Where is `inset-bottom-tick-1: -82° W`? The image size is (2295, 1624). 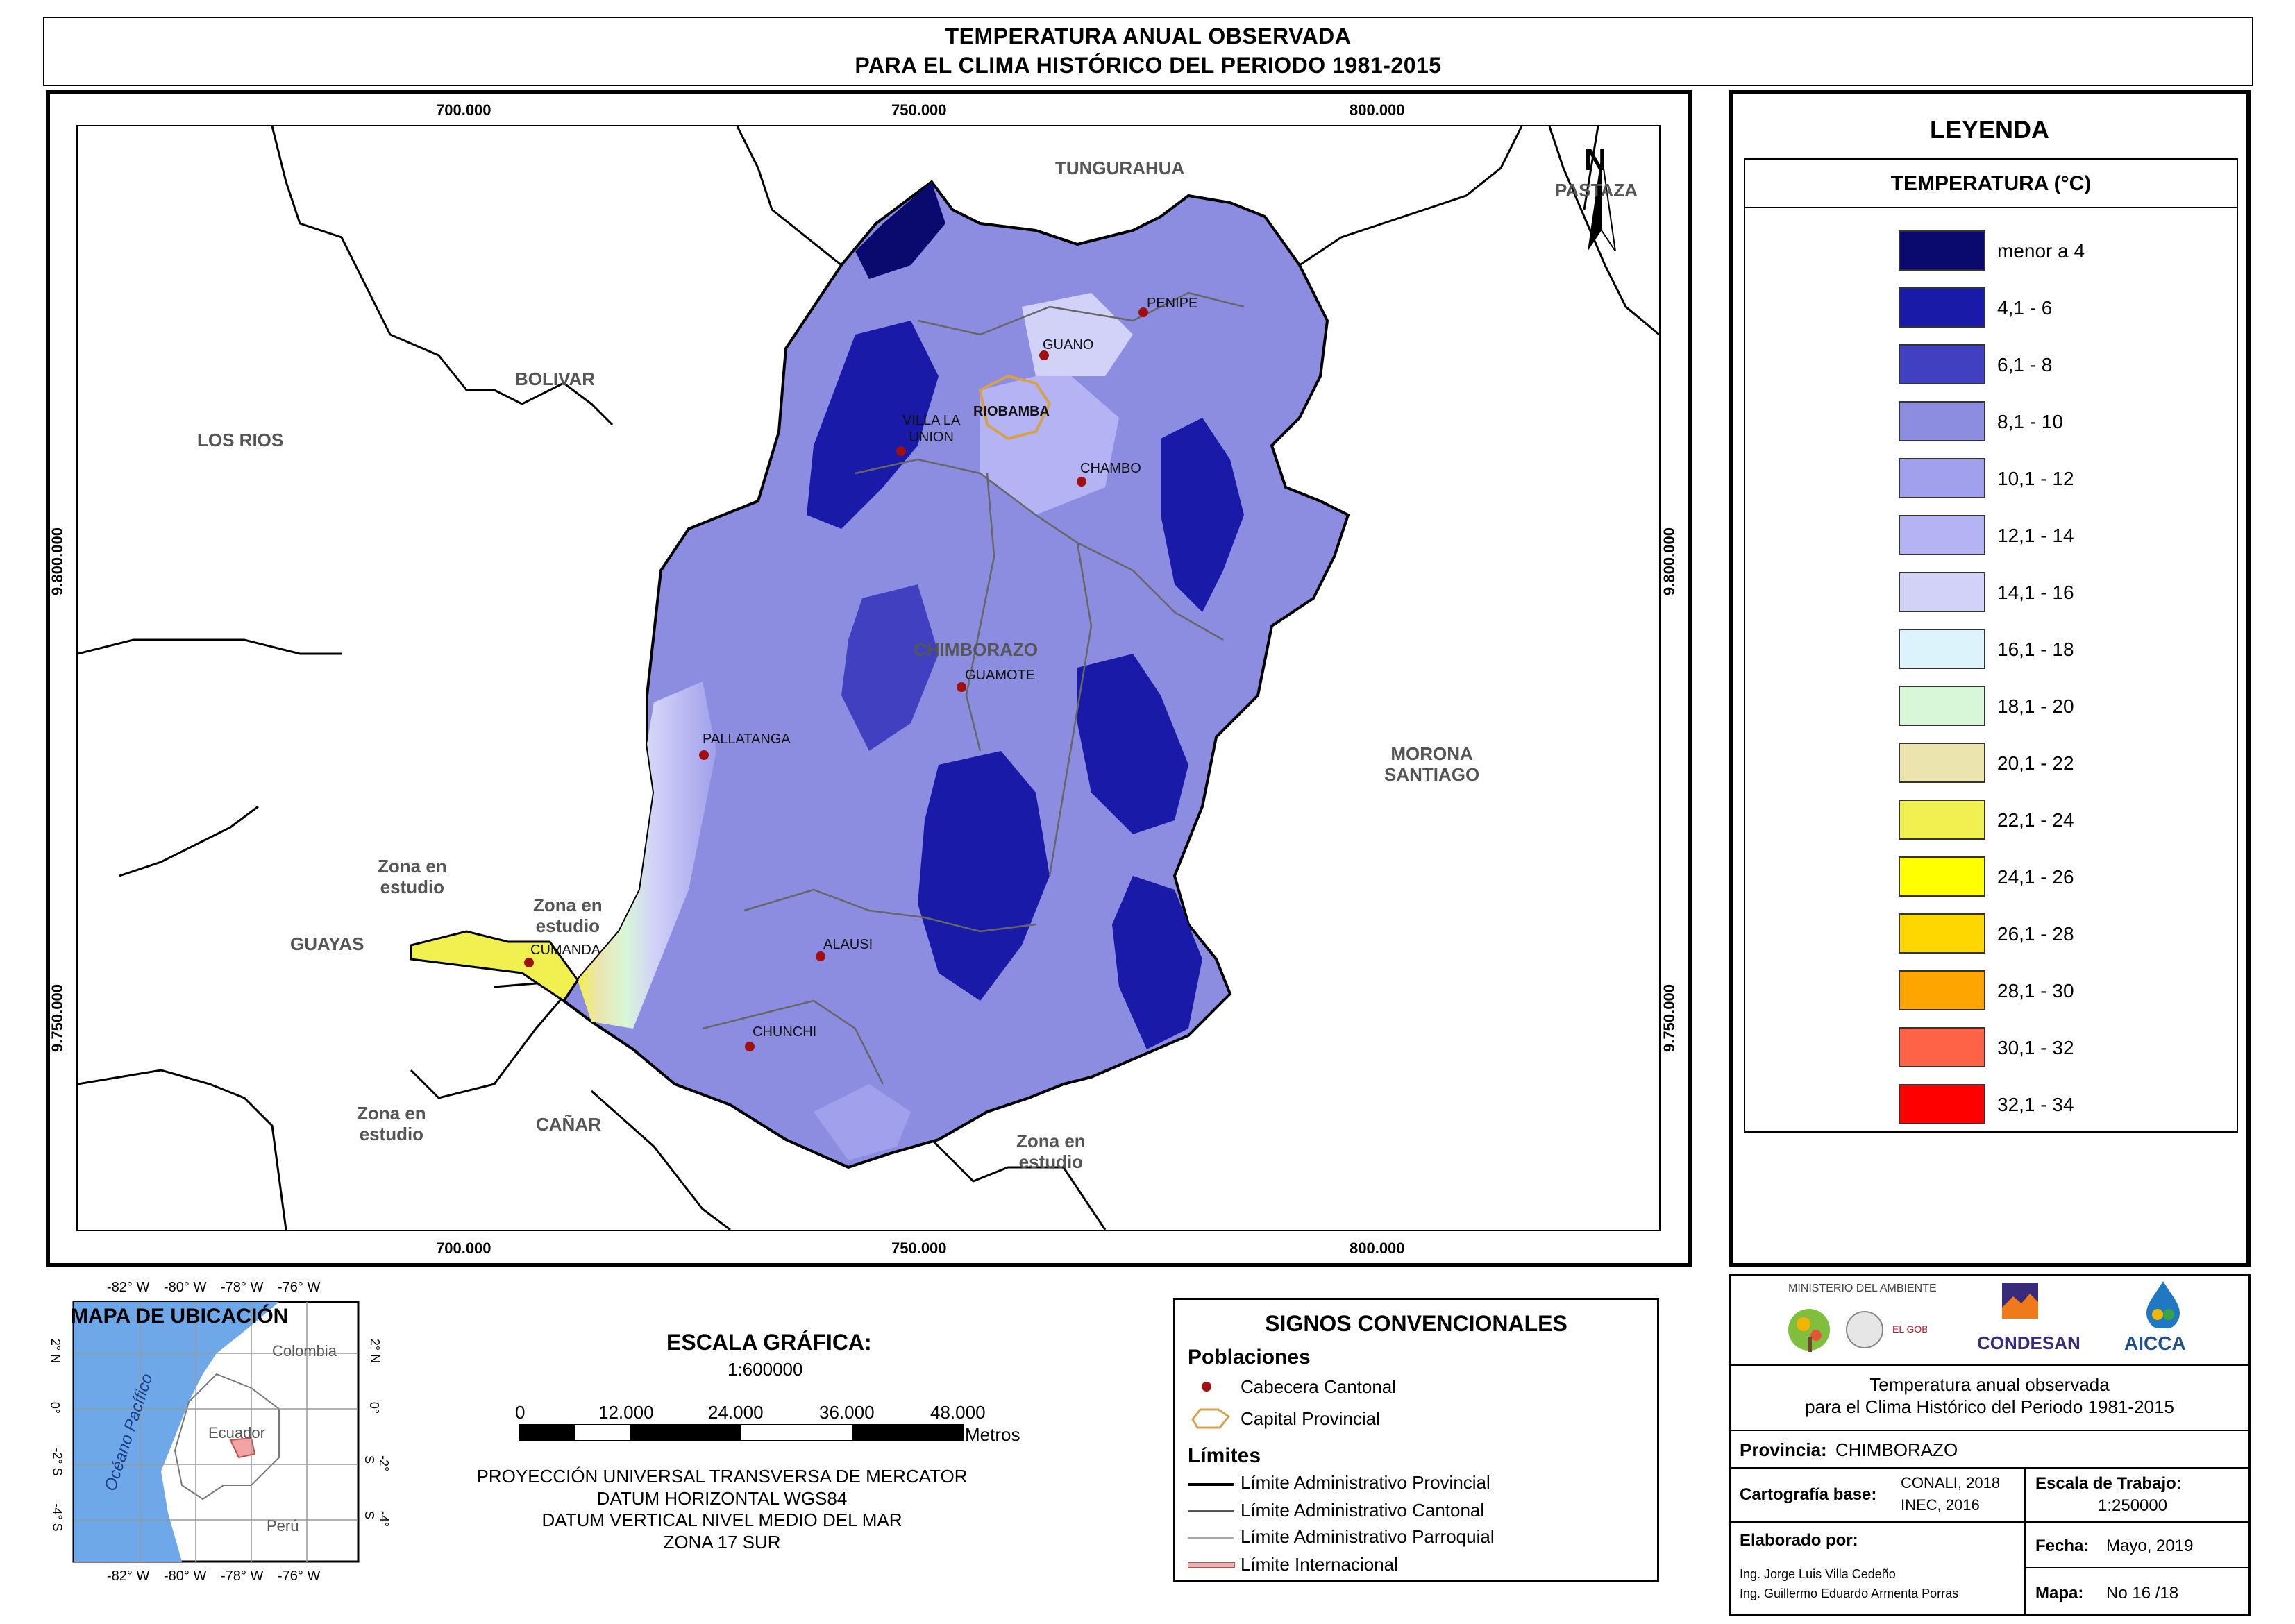 inset-bottom-tick-1: -82° W is located at coordinates (128, 1576).